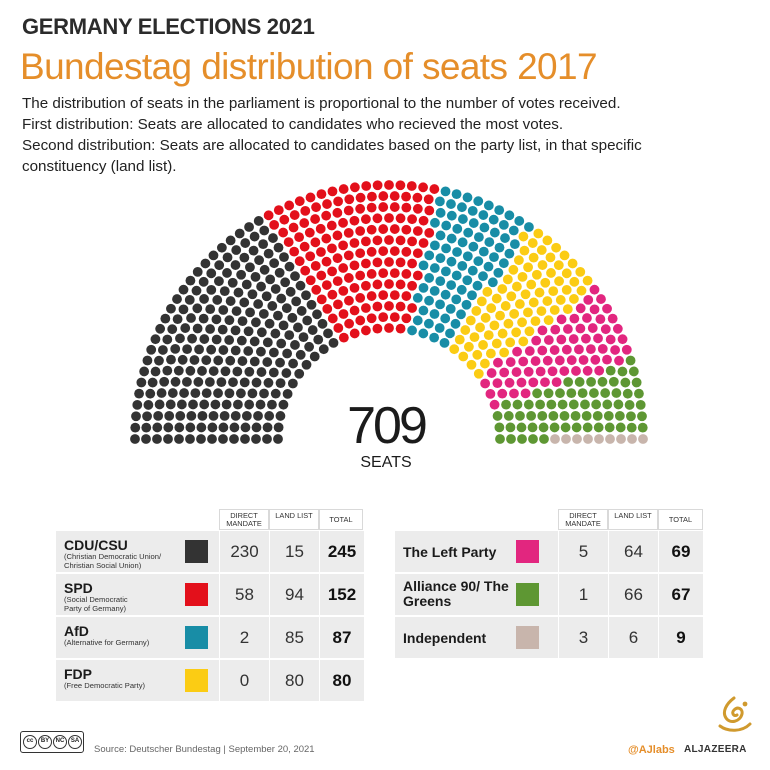  What do you see at coordinates (78, 674) in the screenshot?
I see `party-name: FDP` at bounding box center [78, 674].